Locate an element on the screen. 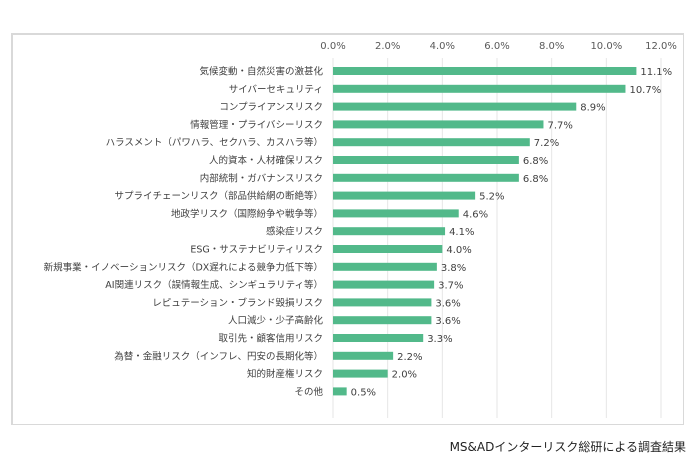 Image resolution: width=700 pixels, height=465 pixels. category-label: 新規事業・イノベーションリスク（DX遅れによる競争力低下等） is located at coordinates (183, 267).